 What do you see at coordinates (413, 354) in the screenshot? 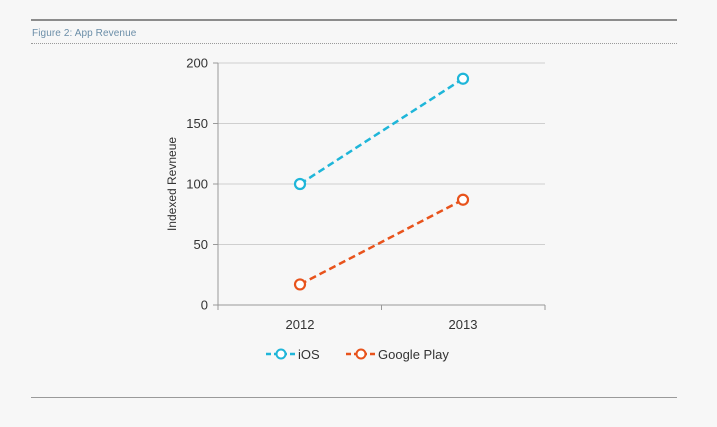
I see `legend-label: Google Play` at bounding box center [413, 354].